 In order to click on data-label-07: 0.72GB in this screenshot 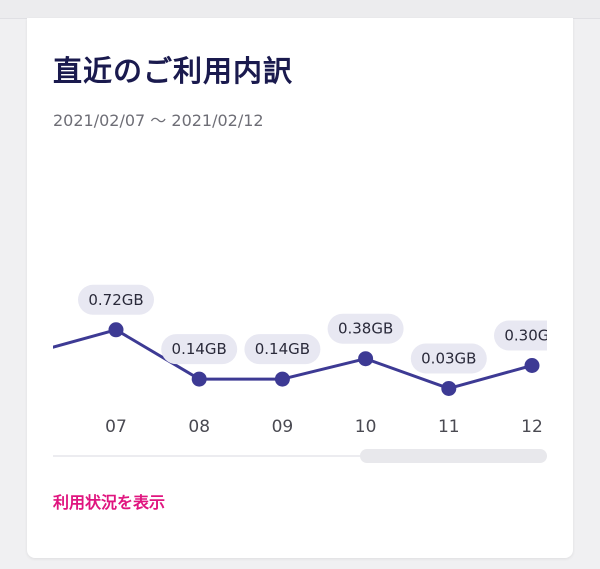, I will do `click(115, 300)`.